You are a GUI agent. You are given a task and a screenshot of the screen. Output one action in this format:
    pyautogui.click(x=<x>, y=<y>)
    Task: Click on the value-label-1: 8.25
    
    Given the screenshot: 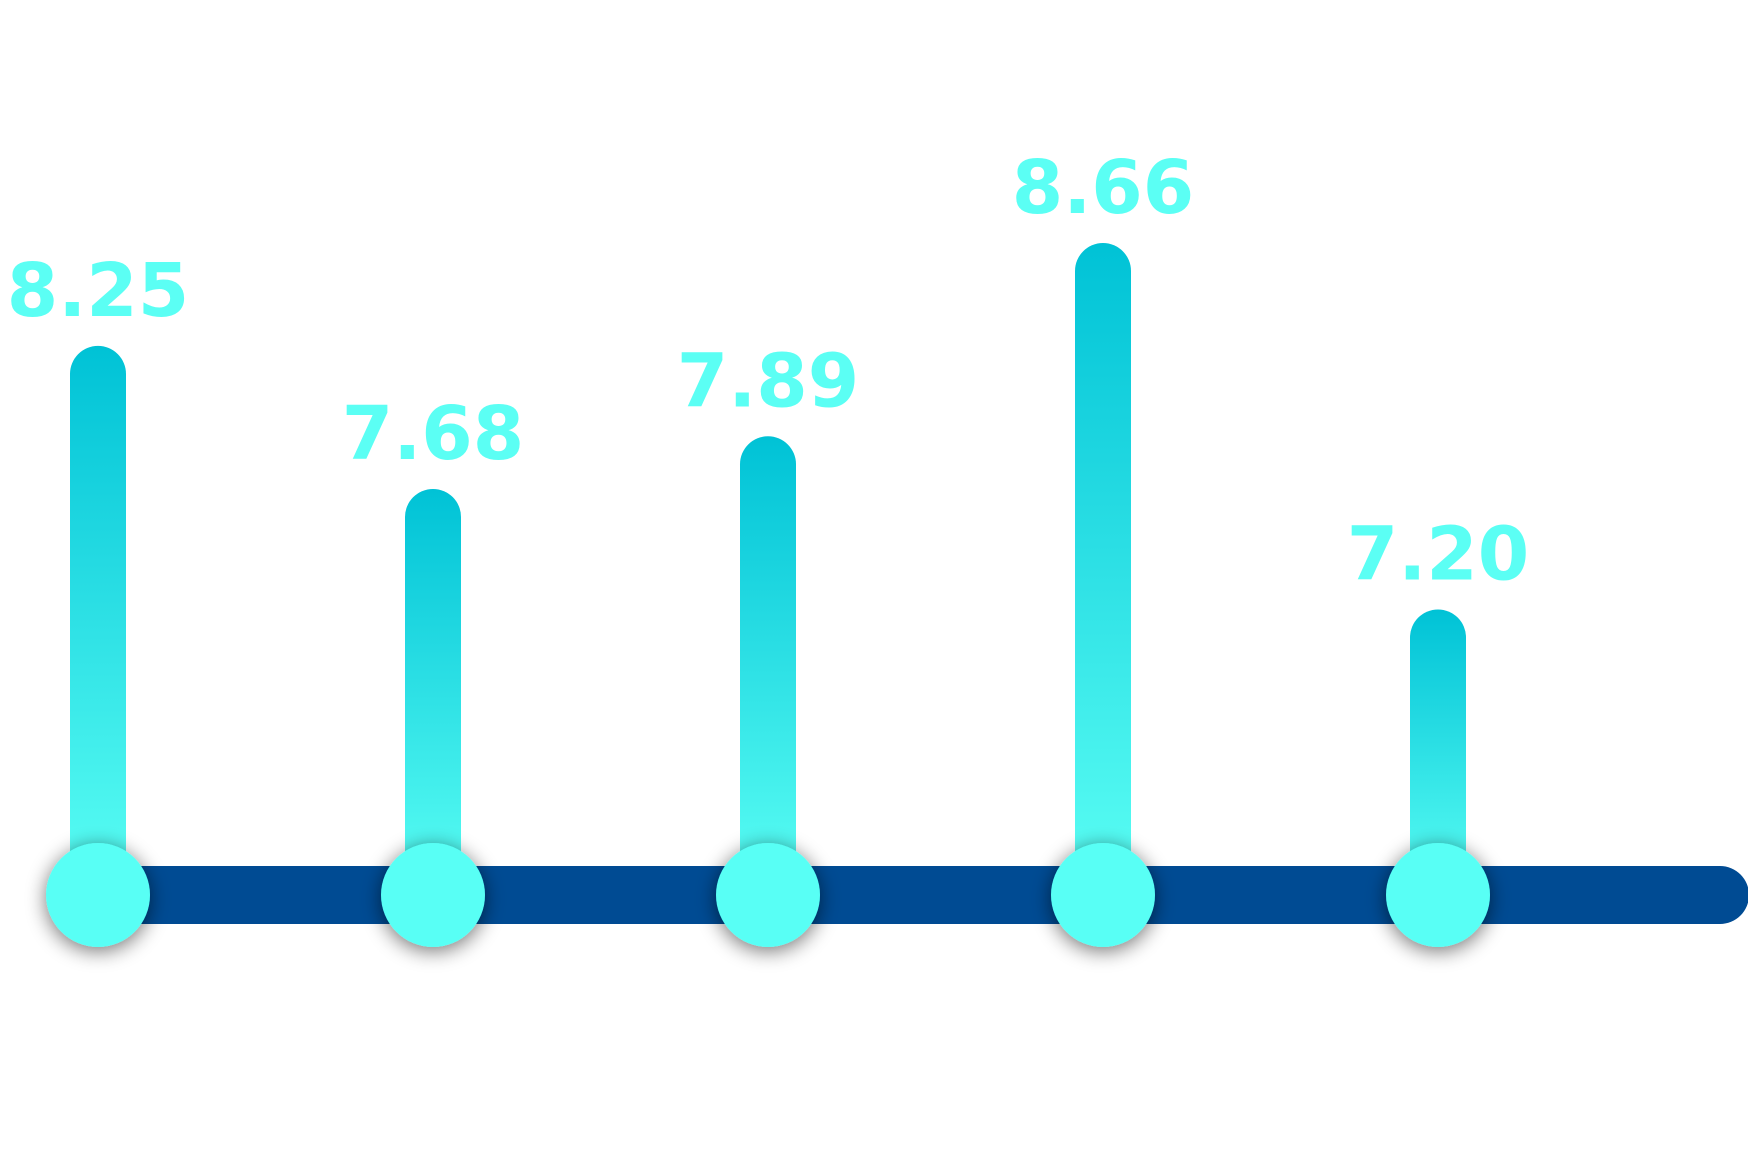 What is the action you would take?
    pyautogui.click(x=98, y=291)
    